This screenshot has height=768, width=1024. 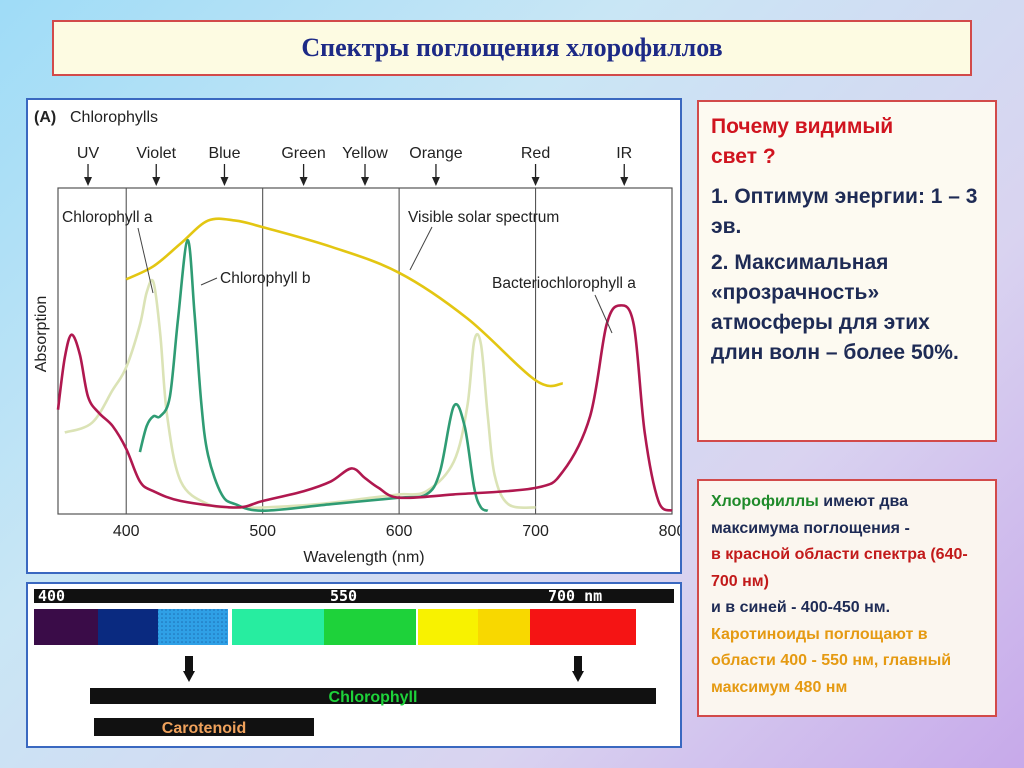 I want to click on region-arrow-orange, so click(x=435, y=181).